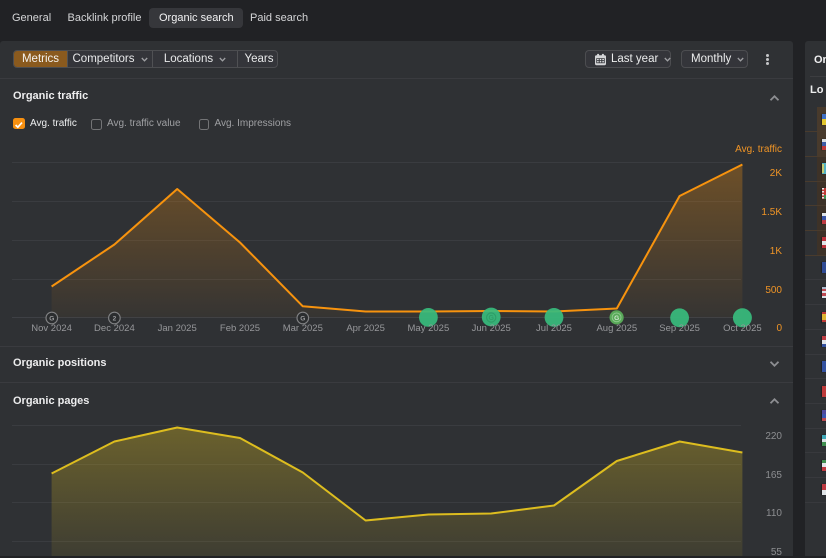 The width and height of the screenshot is (826, 558). What do you see at coordinates (115, 318) in the screenshot?
I see `svg-text: 2` at bounding box center [115, 318].